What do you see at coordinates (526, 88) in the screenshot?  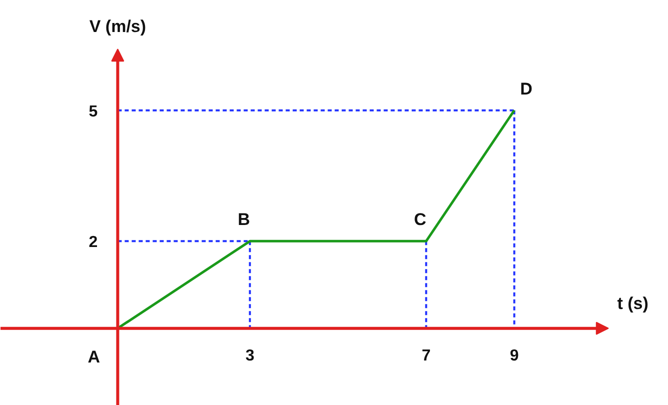 I see `annotation: D` at bounding box center [526, 88].